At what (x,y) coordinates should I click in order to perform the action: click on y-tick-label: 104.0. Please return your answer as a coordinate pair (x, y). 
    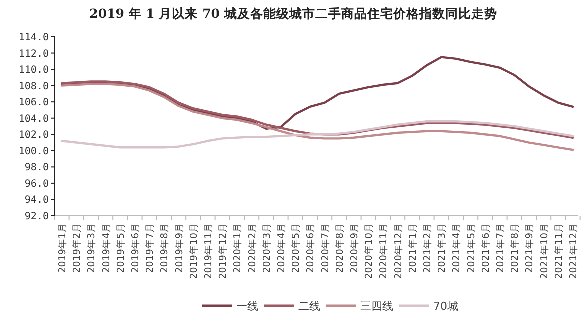
    Looking at the image, I should click on (33, 119).